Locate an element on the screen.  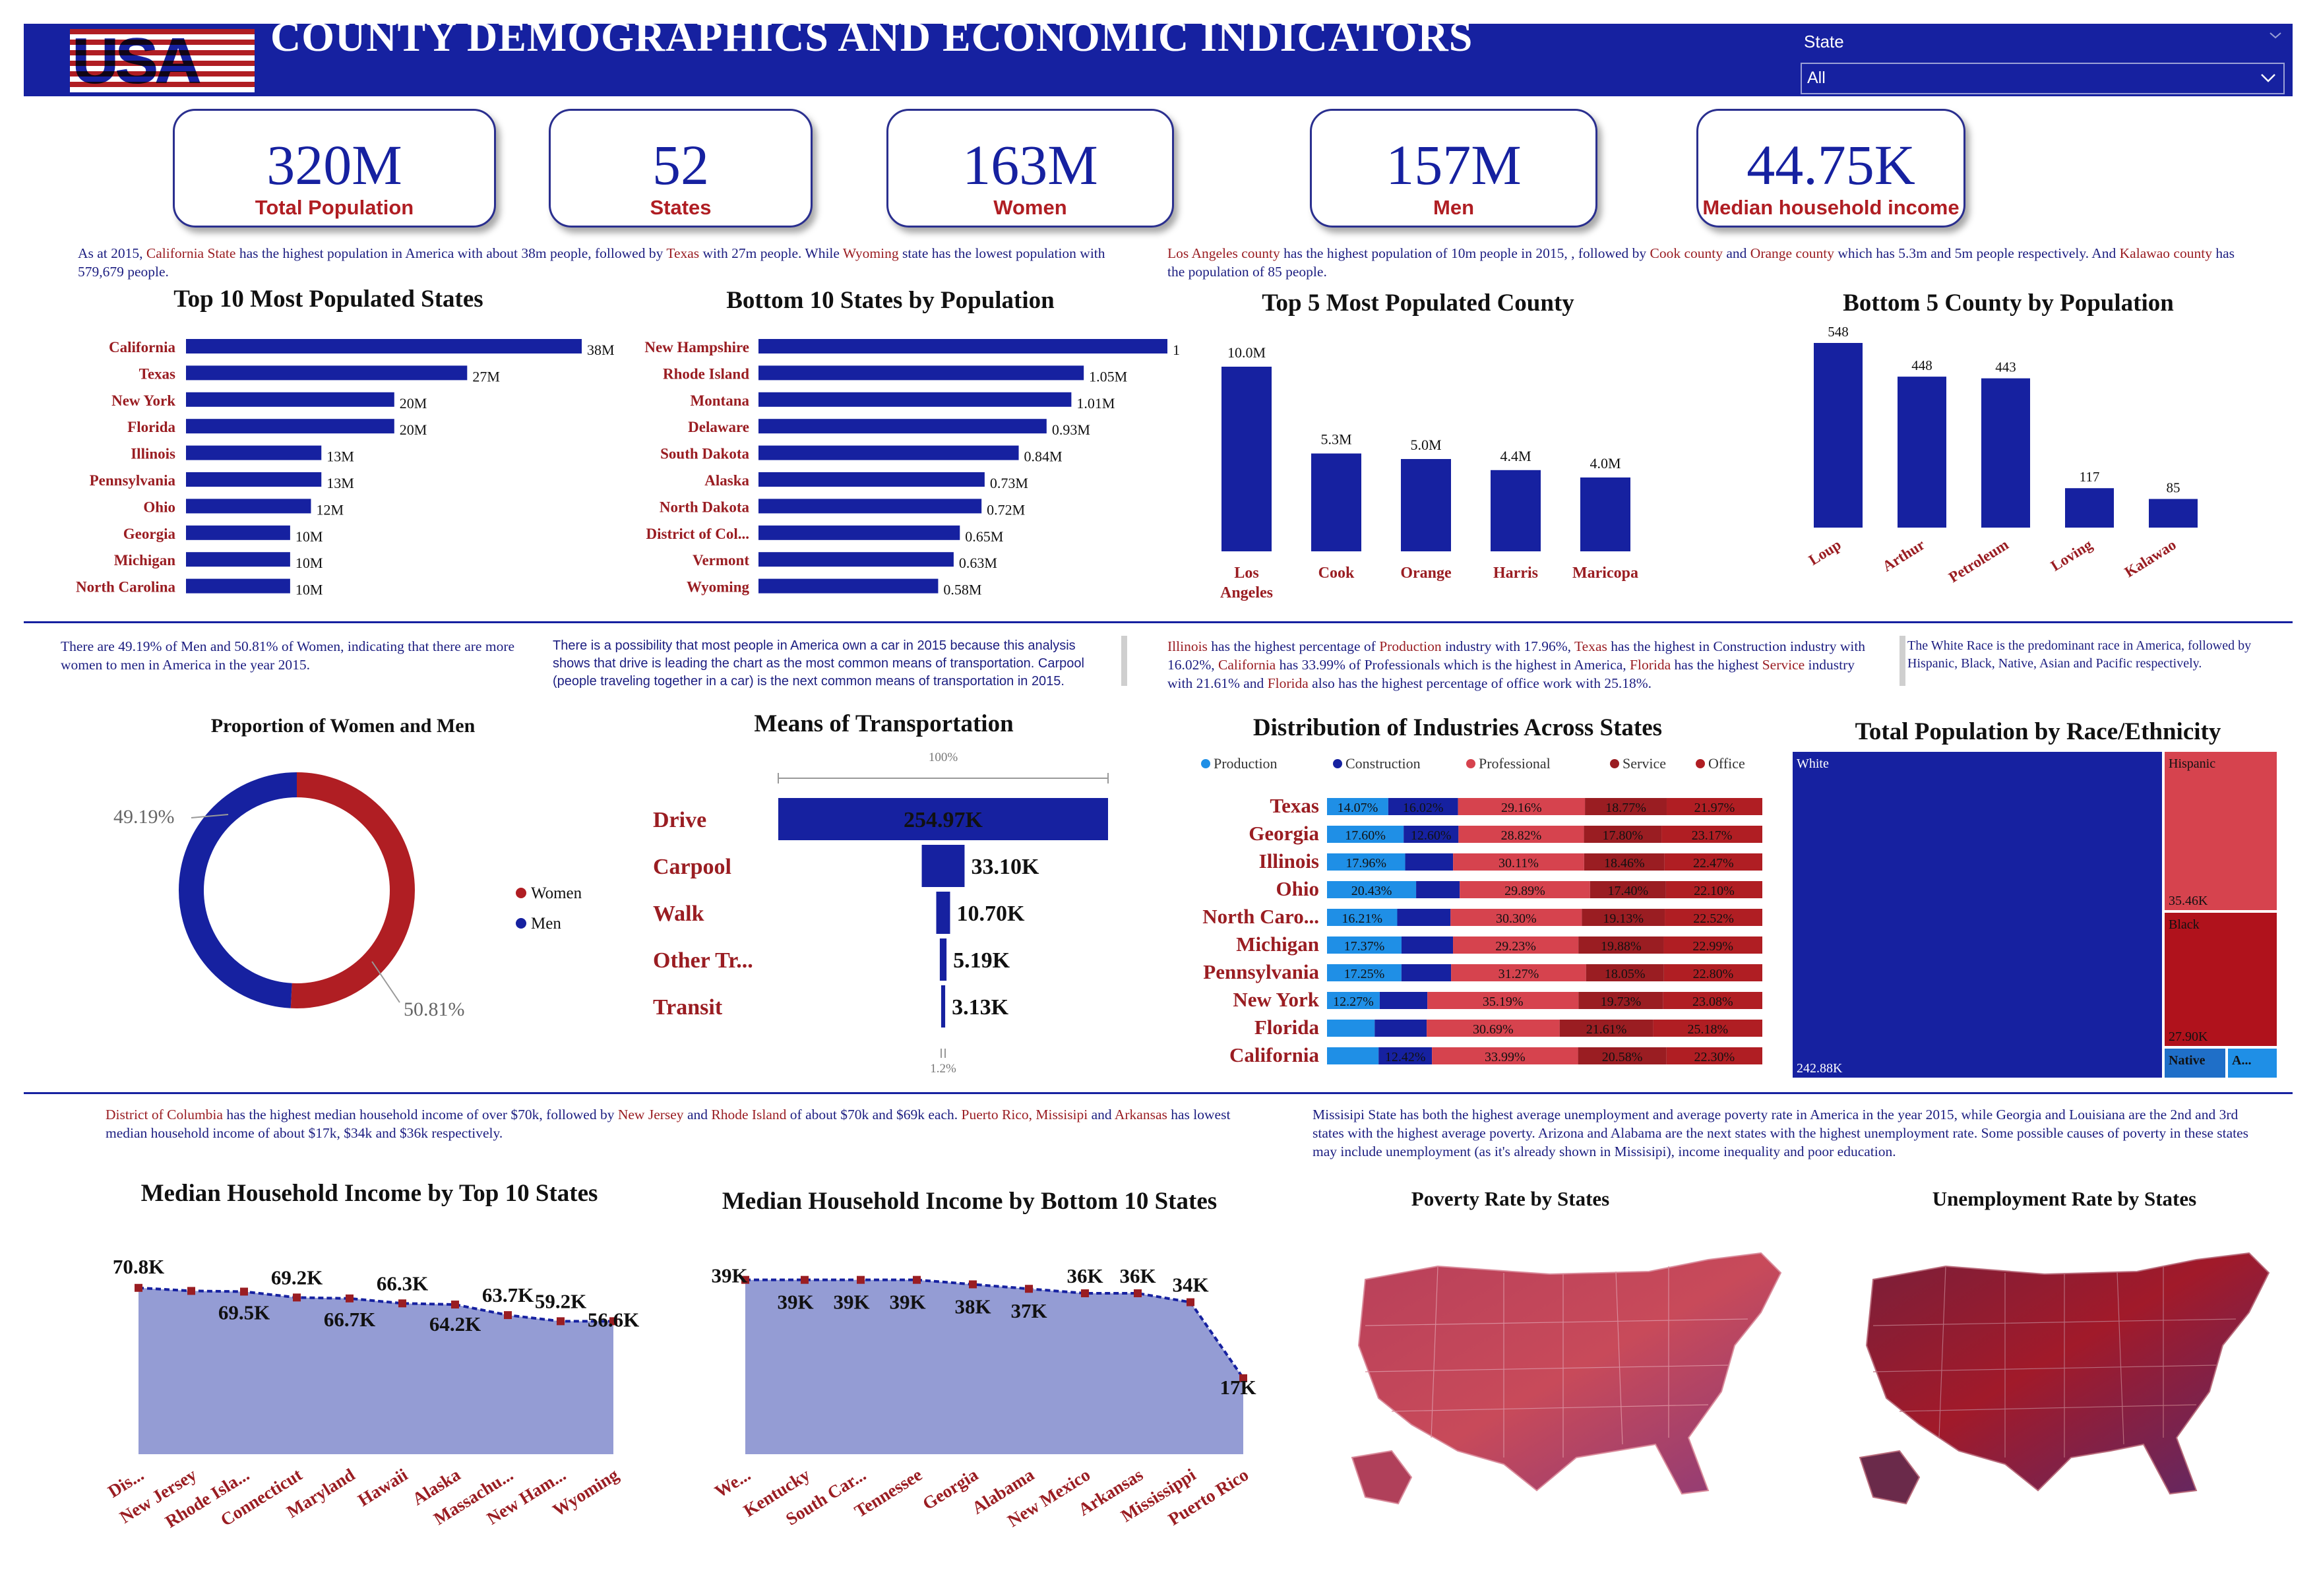
data-label: 64.2K is located at coordinates (455, 1323).